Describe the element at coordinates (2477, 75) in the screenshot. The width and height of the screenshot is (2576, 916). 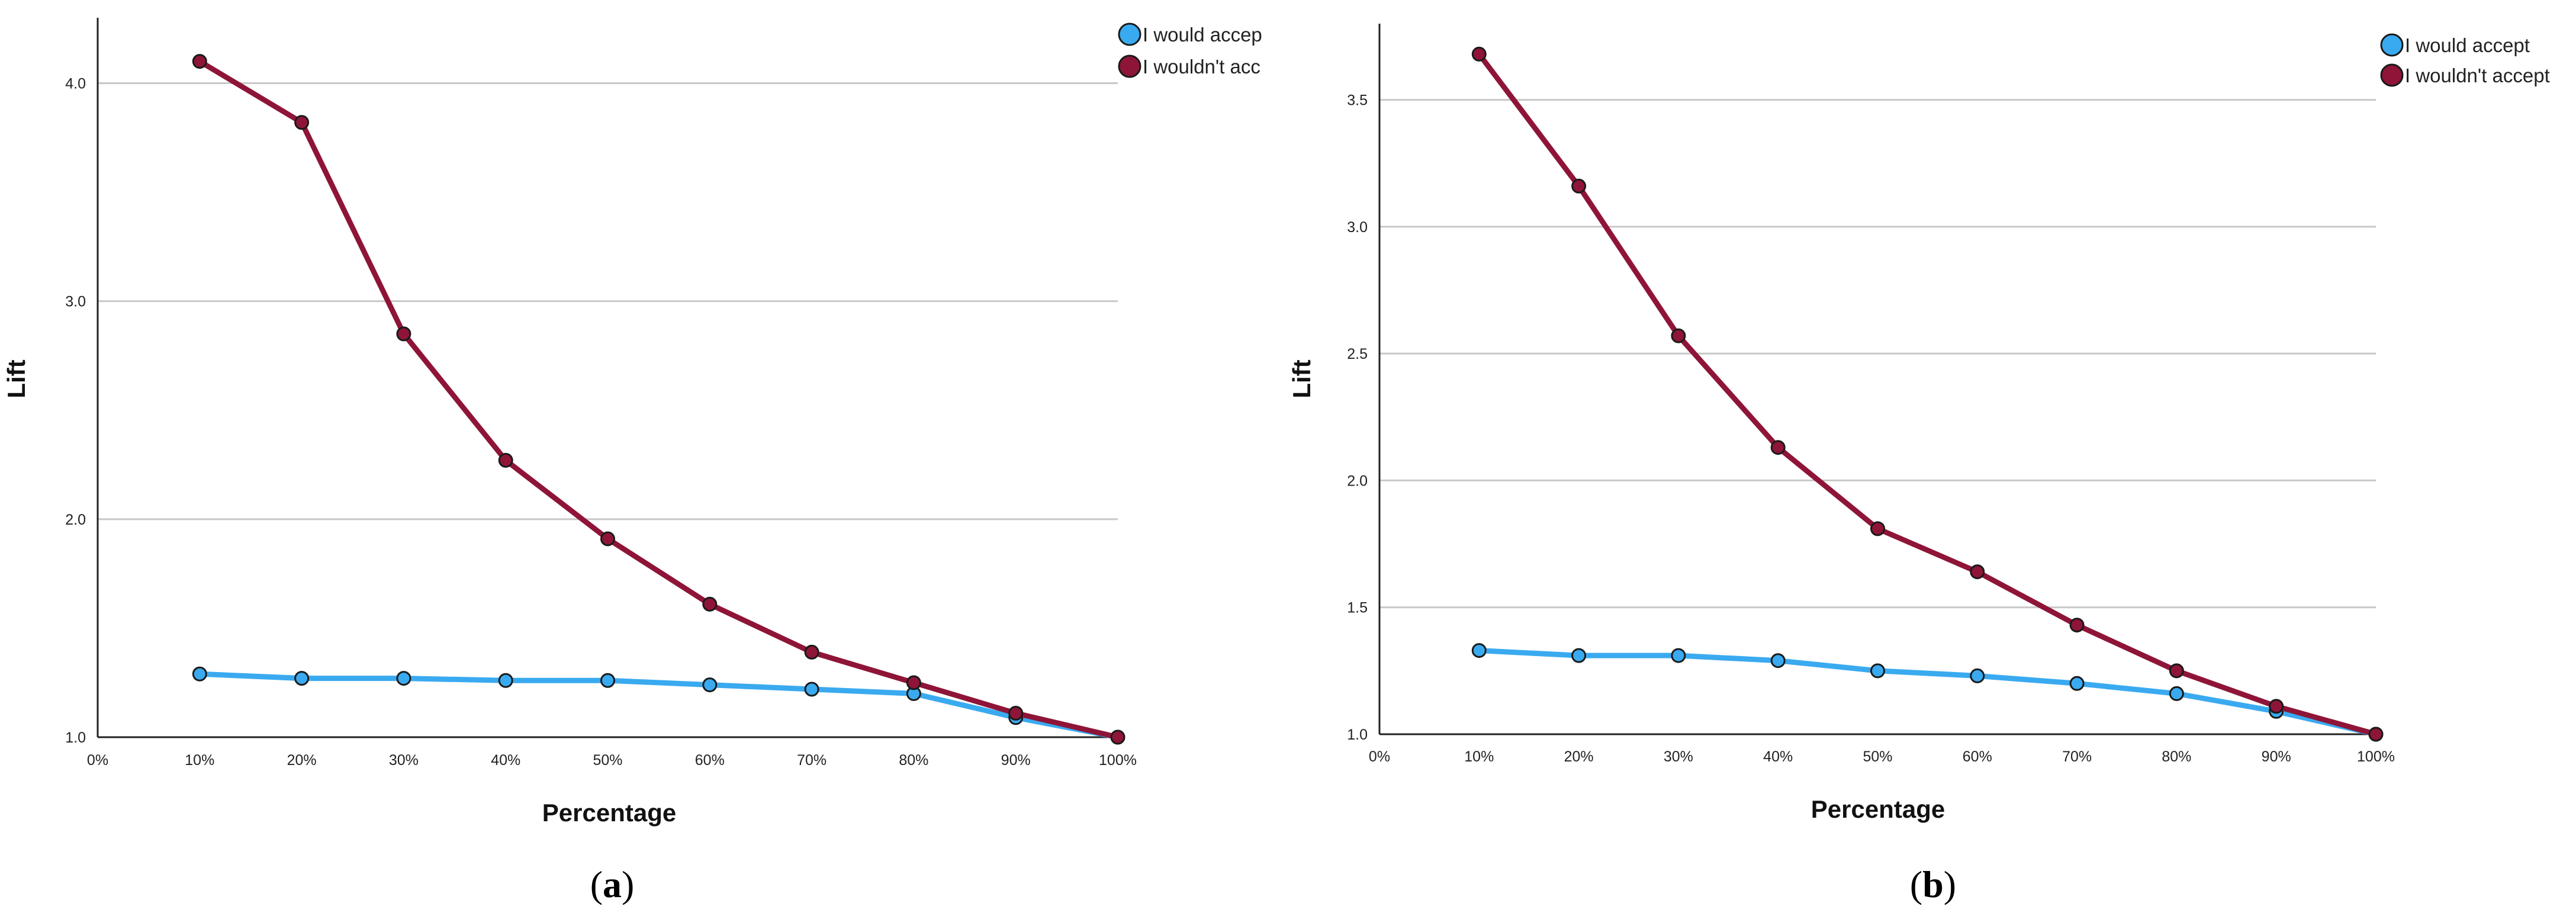
I see `legend-label: I wouldn't accept` at that location.